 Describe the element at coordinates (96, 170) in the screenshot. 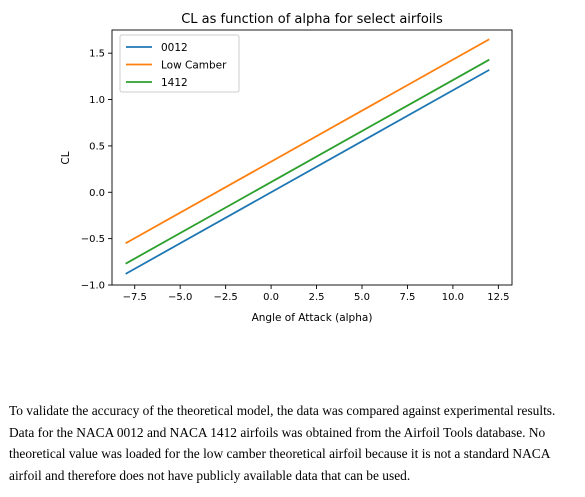

I see `y-axis-ticks: −1.0 −0.5 0.0 0.5 1.0 1.5` at that location.